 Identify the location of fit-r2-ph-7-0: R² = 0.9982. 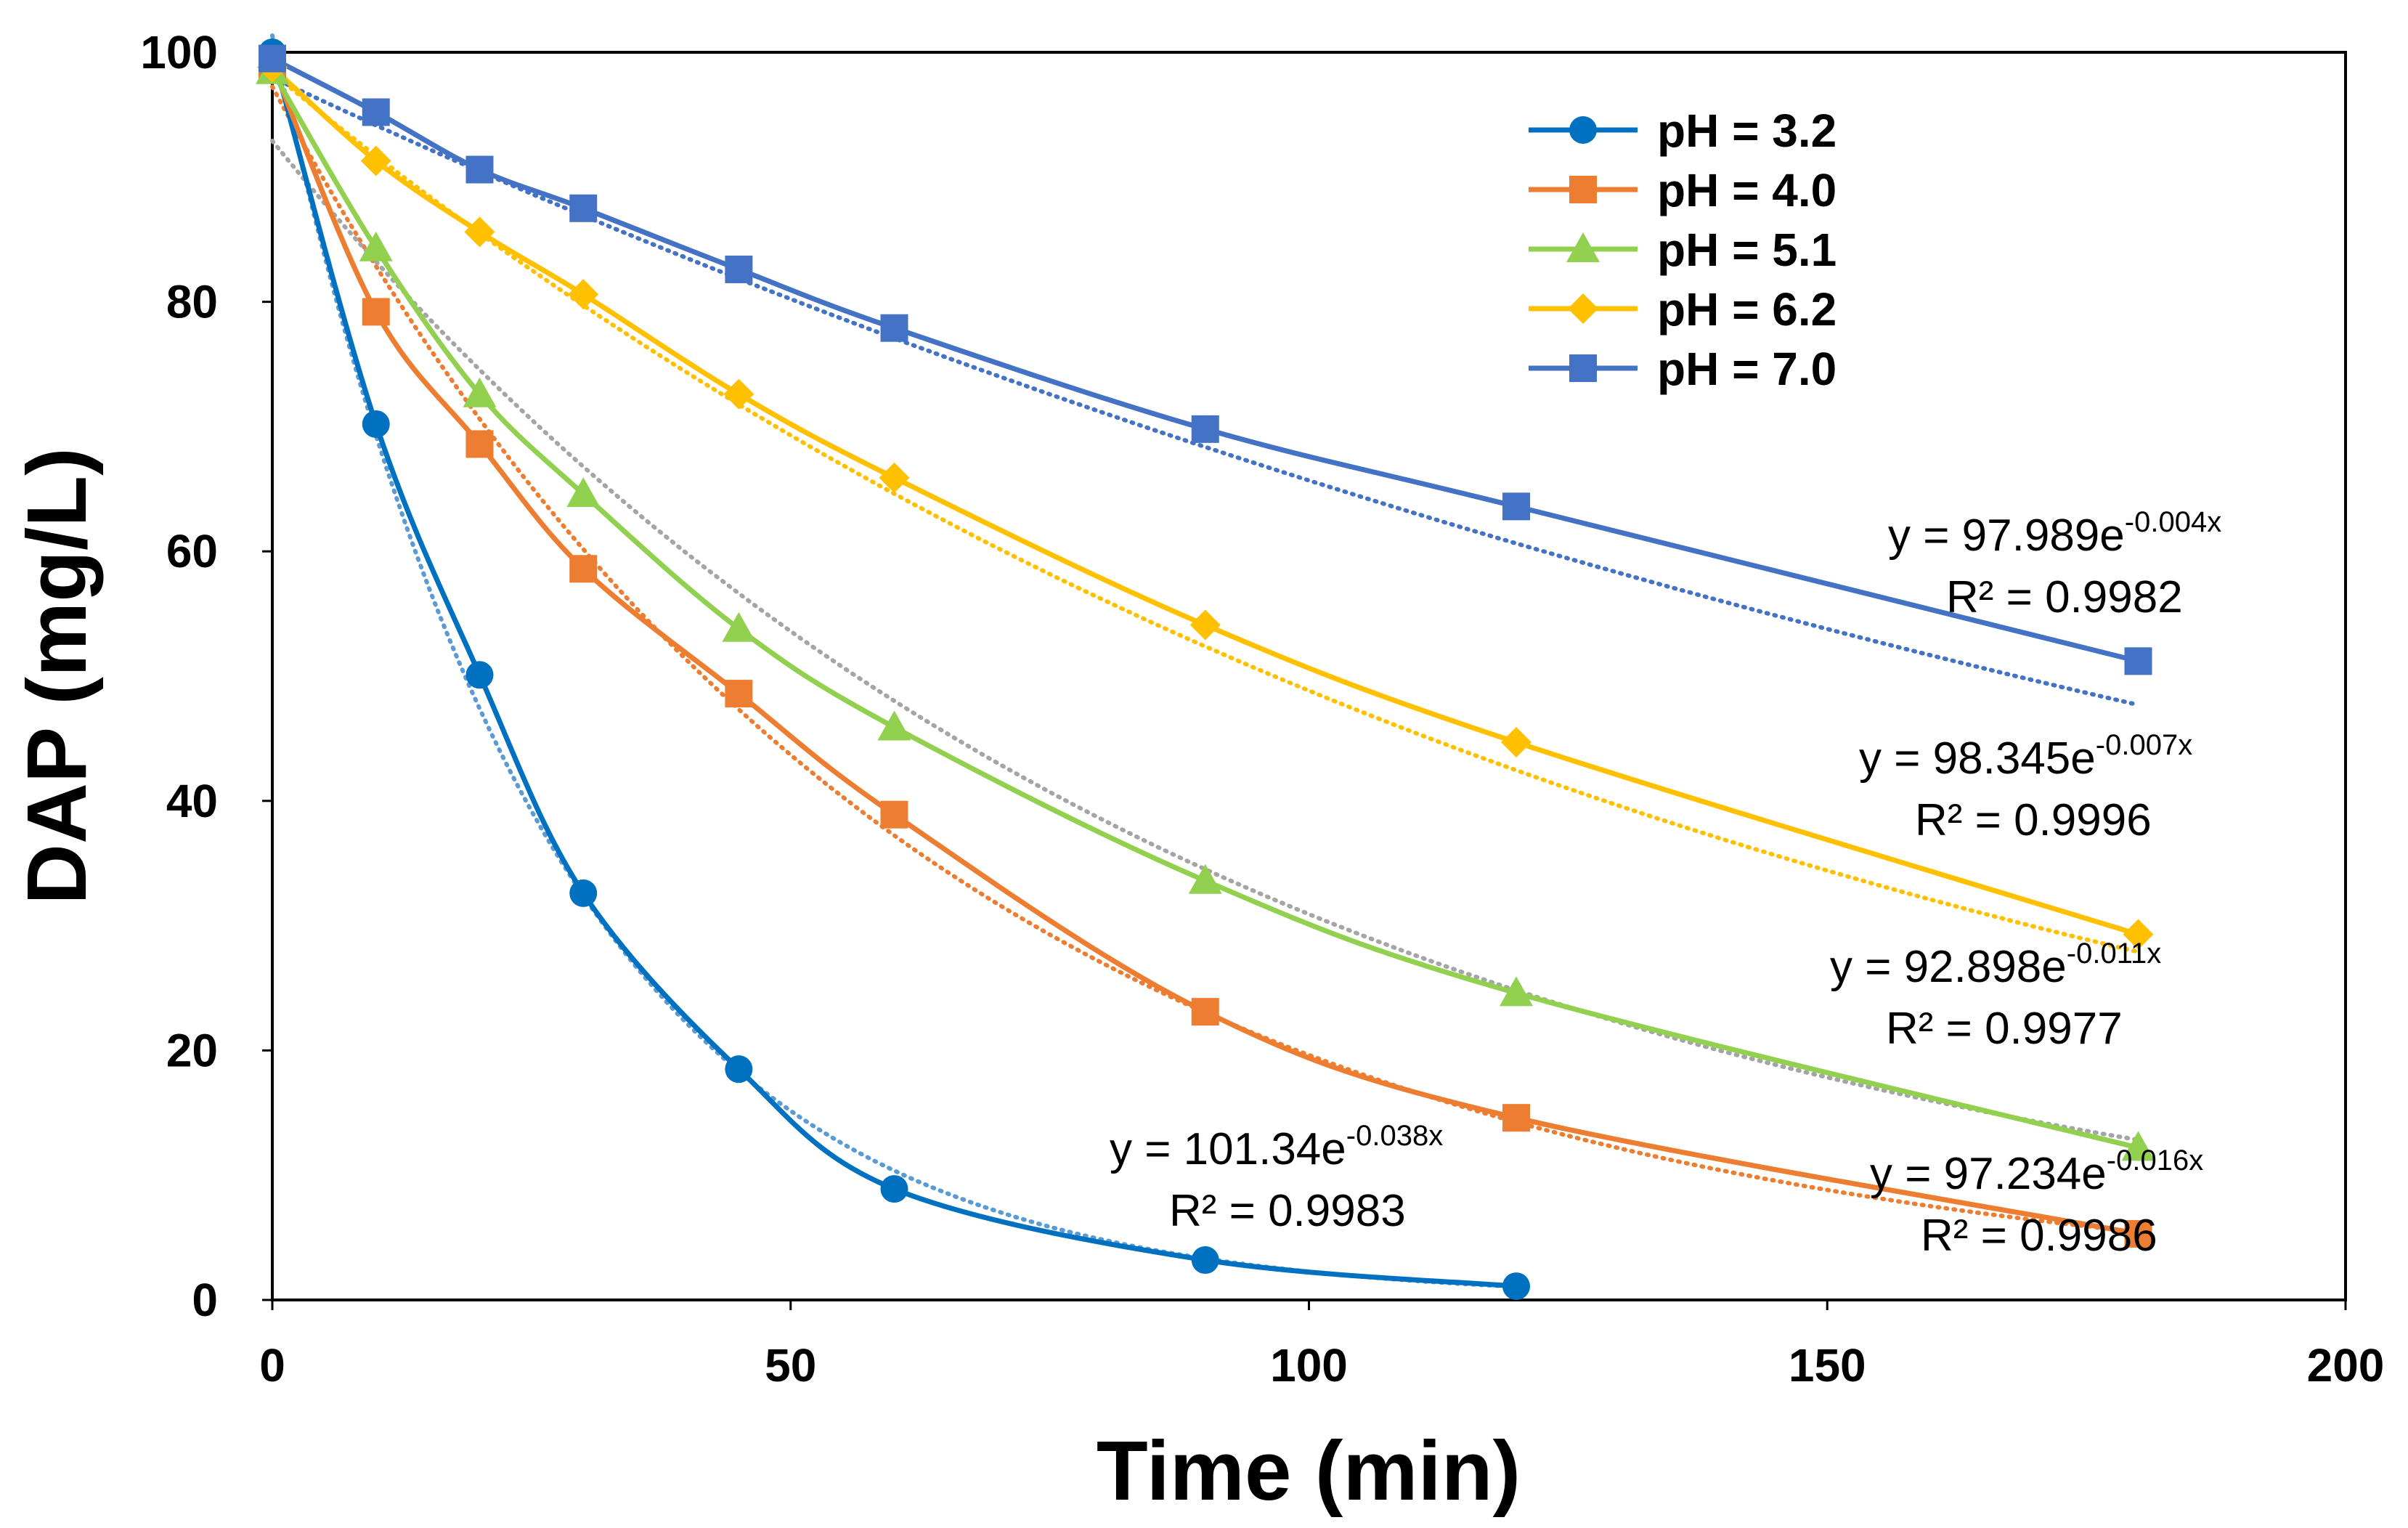
(2064, 597).